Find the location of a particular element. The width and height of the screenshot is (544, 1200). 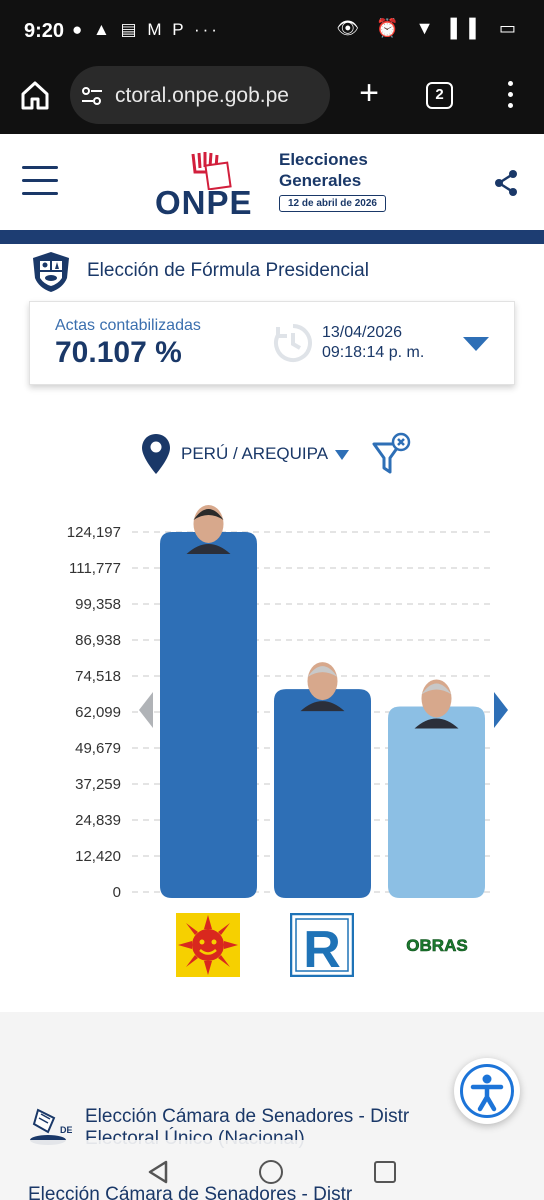

map-pin-icon is located at coordinates (156, 454).